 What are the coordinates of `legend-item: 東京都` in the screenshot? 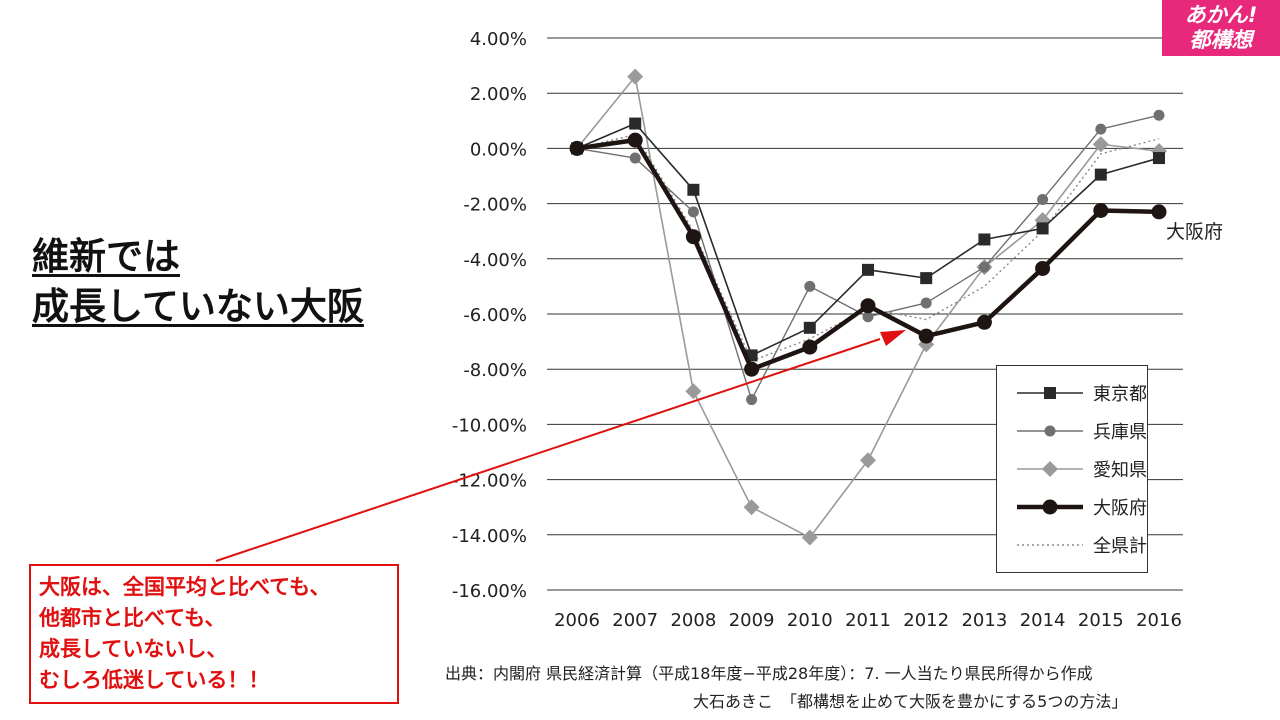 It's located at (1082, 394).